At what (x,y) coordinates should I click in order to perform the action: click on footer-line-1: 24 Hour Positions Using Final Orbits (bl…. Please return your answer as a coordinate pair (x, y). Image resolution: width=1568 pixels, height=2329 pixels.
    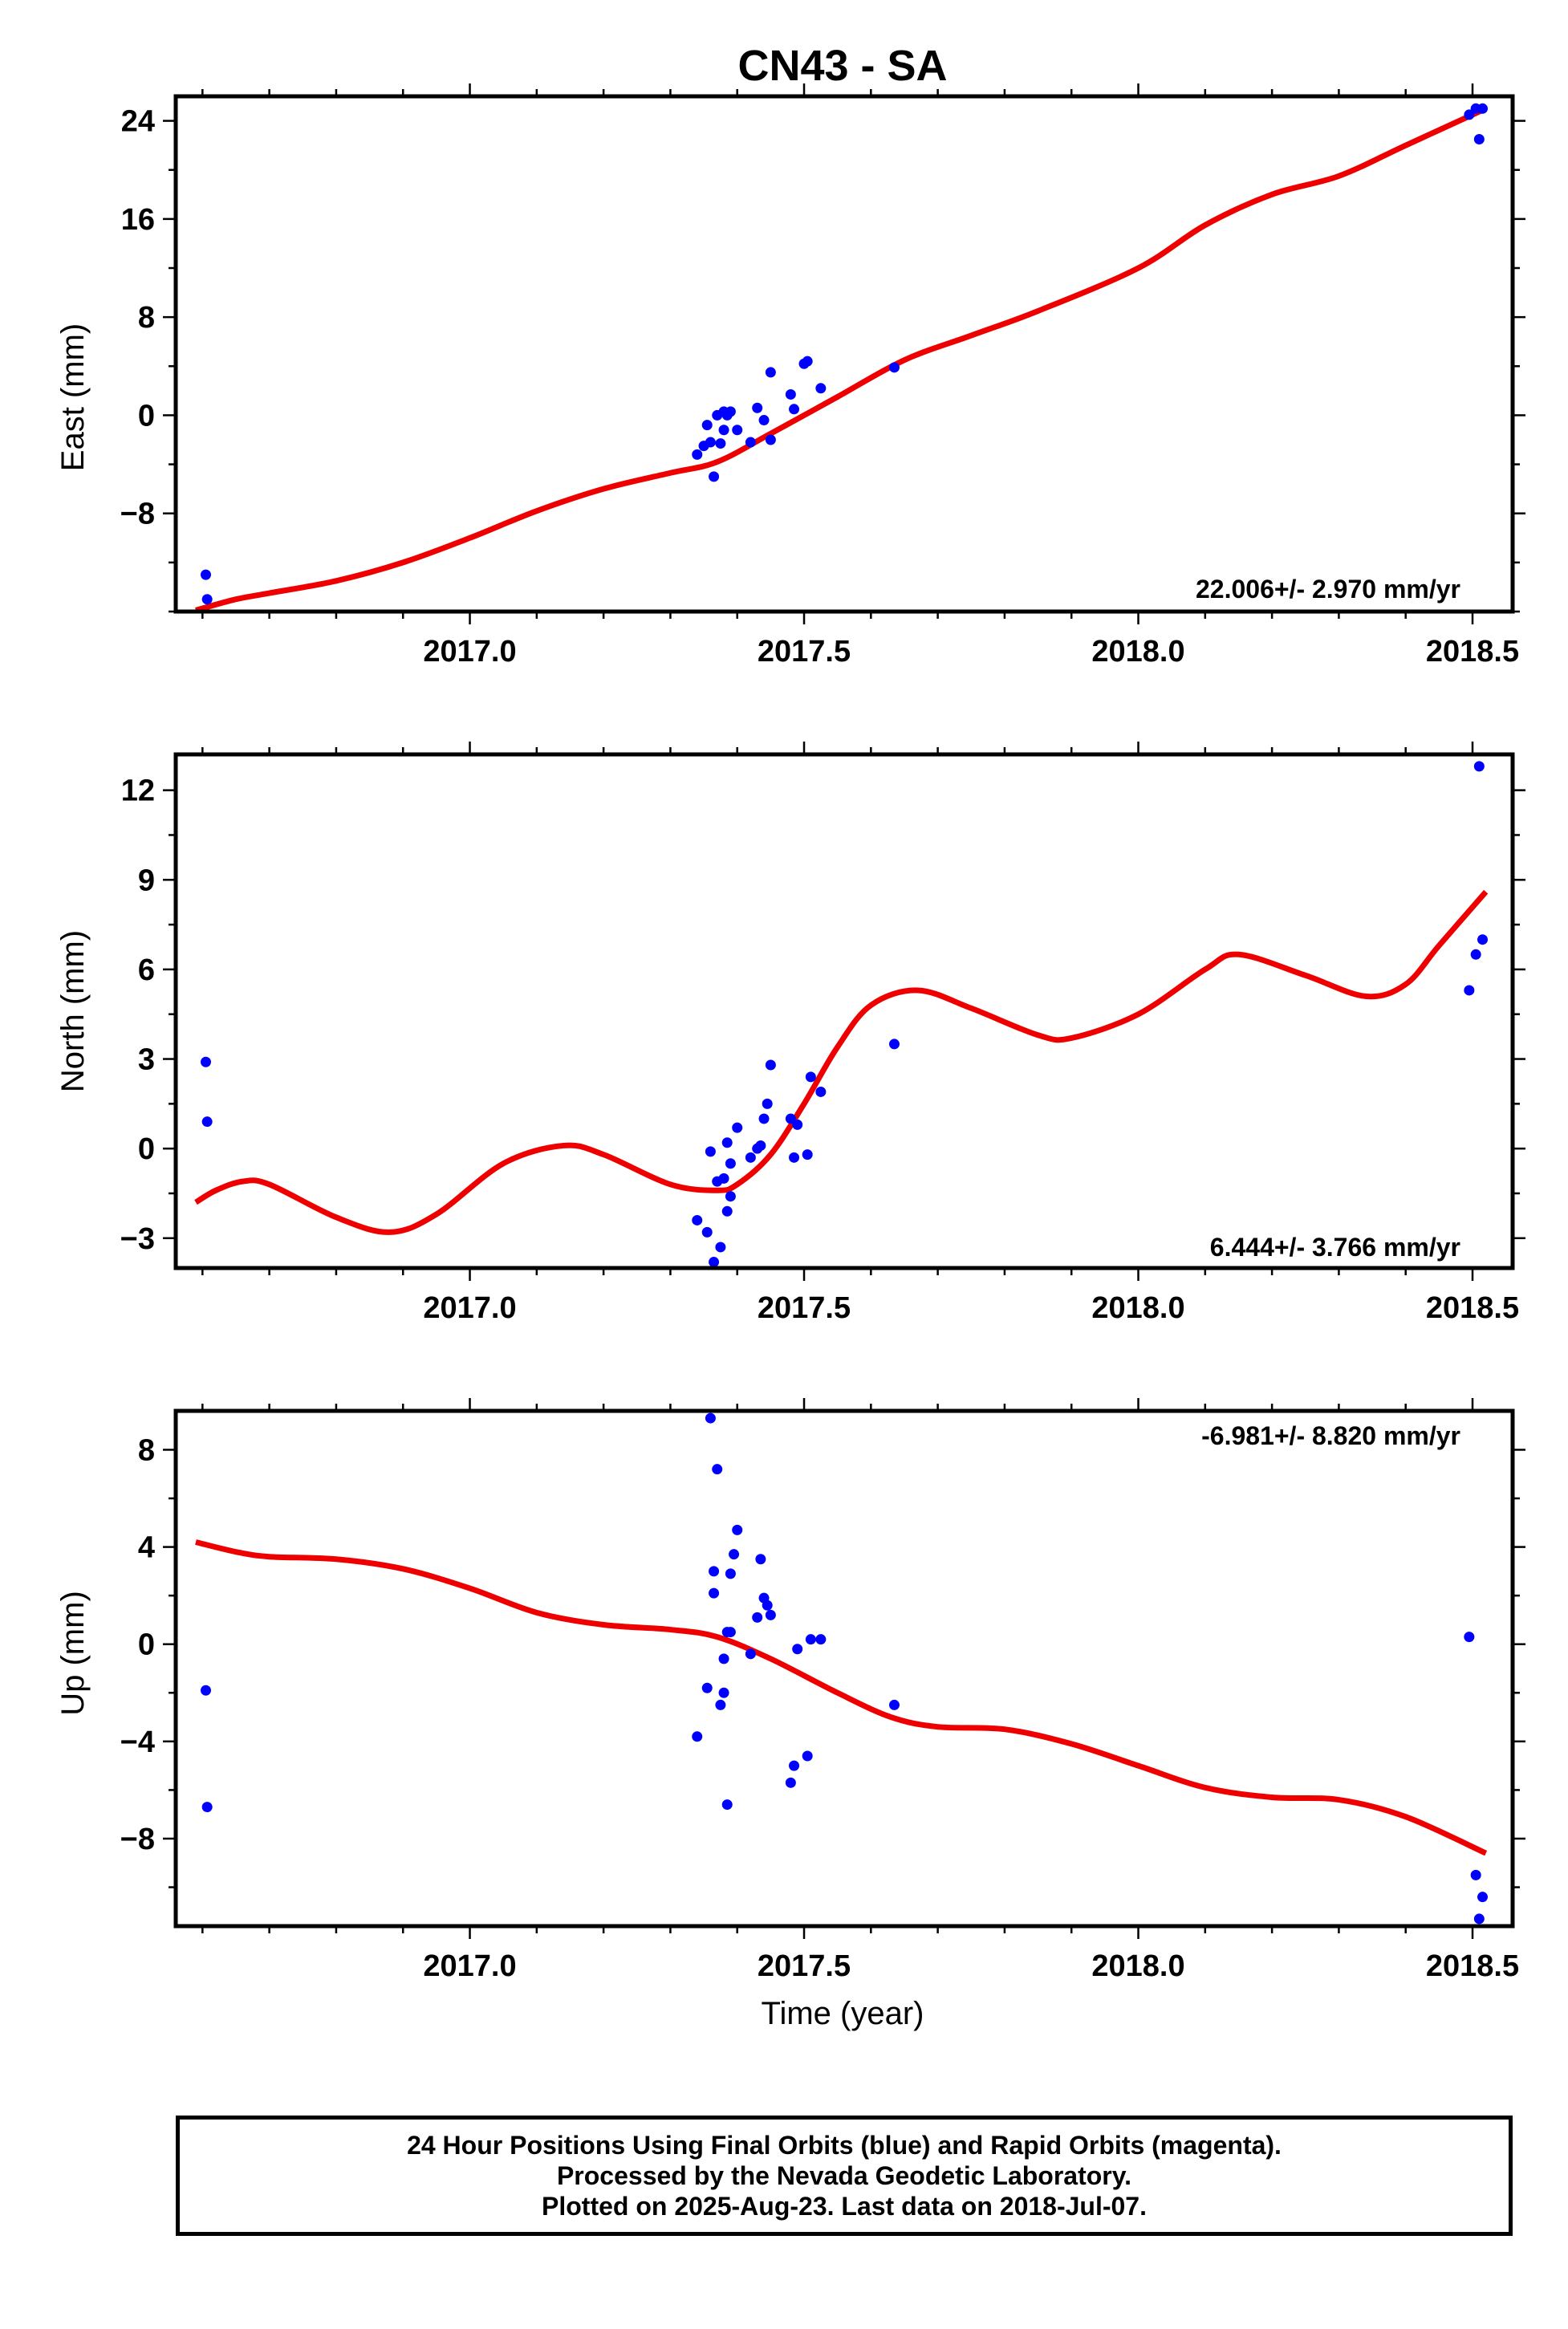
    Looking at the image, I should click on (845, 2145).